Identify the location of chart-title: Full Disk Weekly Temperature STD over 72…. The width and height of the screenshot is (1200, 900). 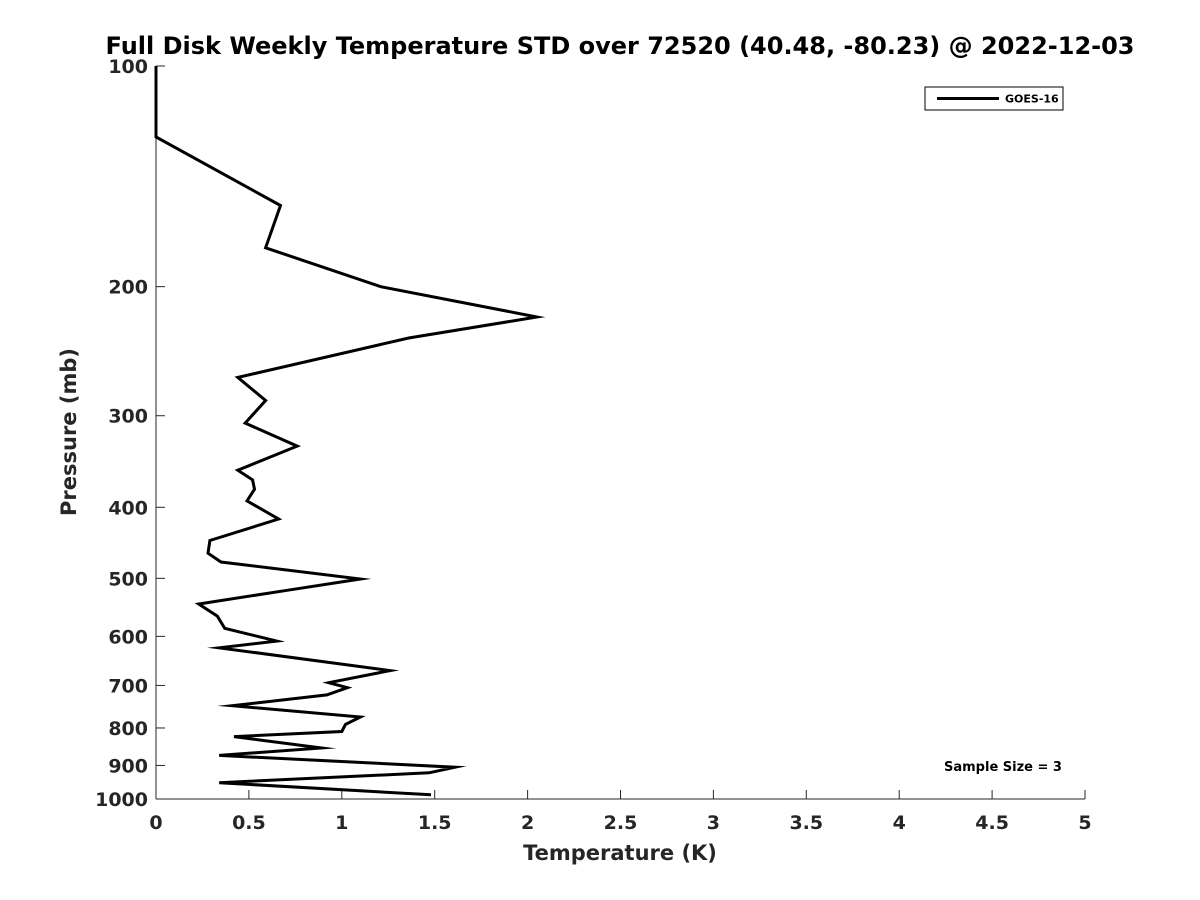
(620, 46).